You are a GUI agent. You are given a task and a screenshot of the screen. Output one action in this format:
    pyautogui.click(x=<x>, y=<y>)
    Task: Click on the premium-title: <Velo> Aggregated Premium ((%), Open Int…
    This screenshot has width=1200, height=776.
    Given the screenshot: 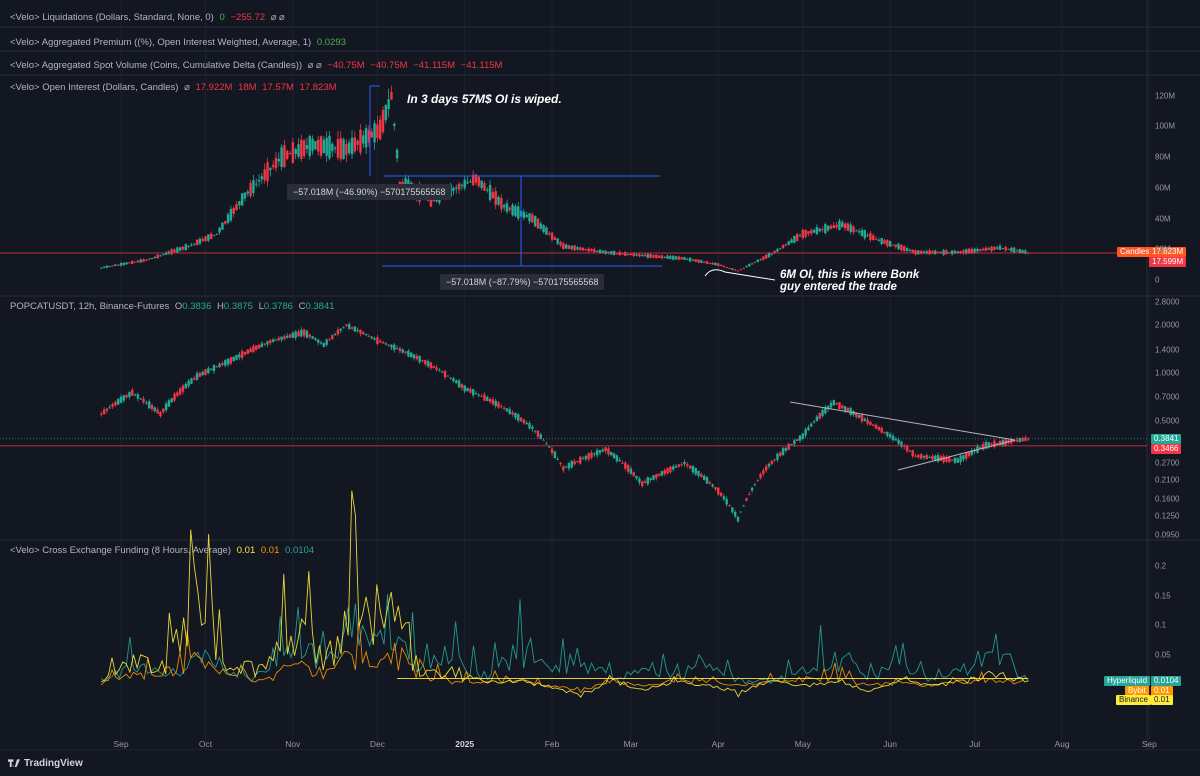 What is the action you would take?
    pyautogui.click(x=161, y=42)
    